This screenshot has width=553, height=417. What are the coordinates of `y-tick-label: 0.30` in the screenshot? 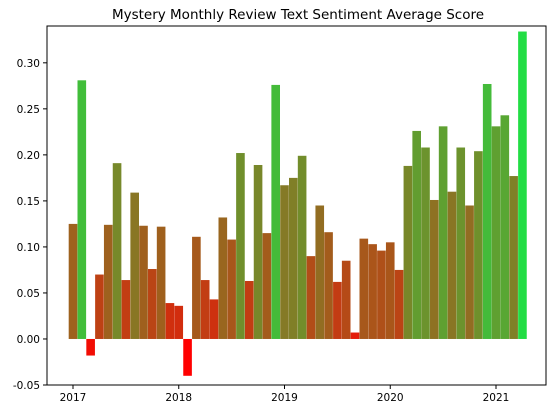 It's located at (28, 64).